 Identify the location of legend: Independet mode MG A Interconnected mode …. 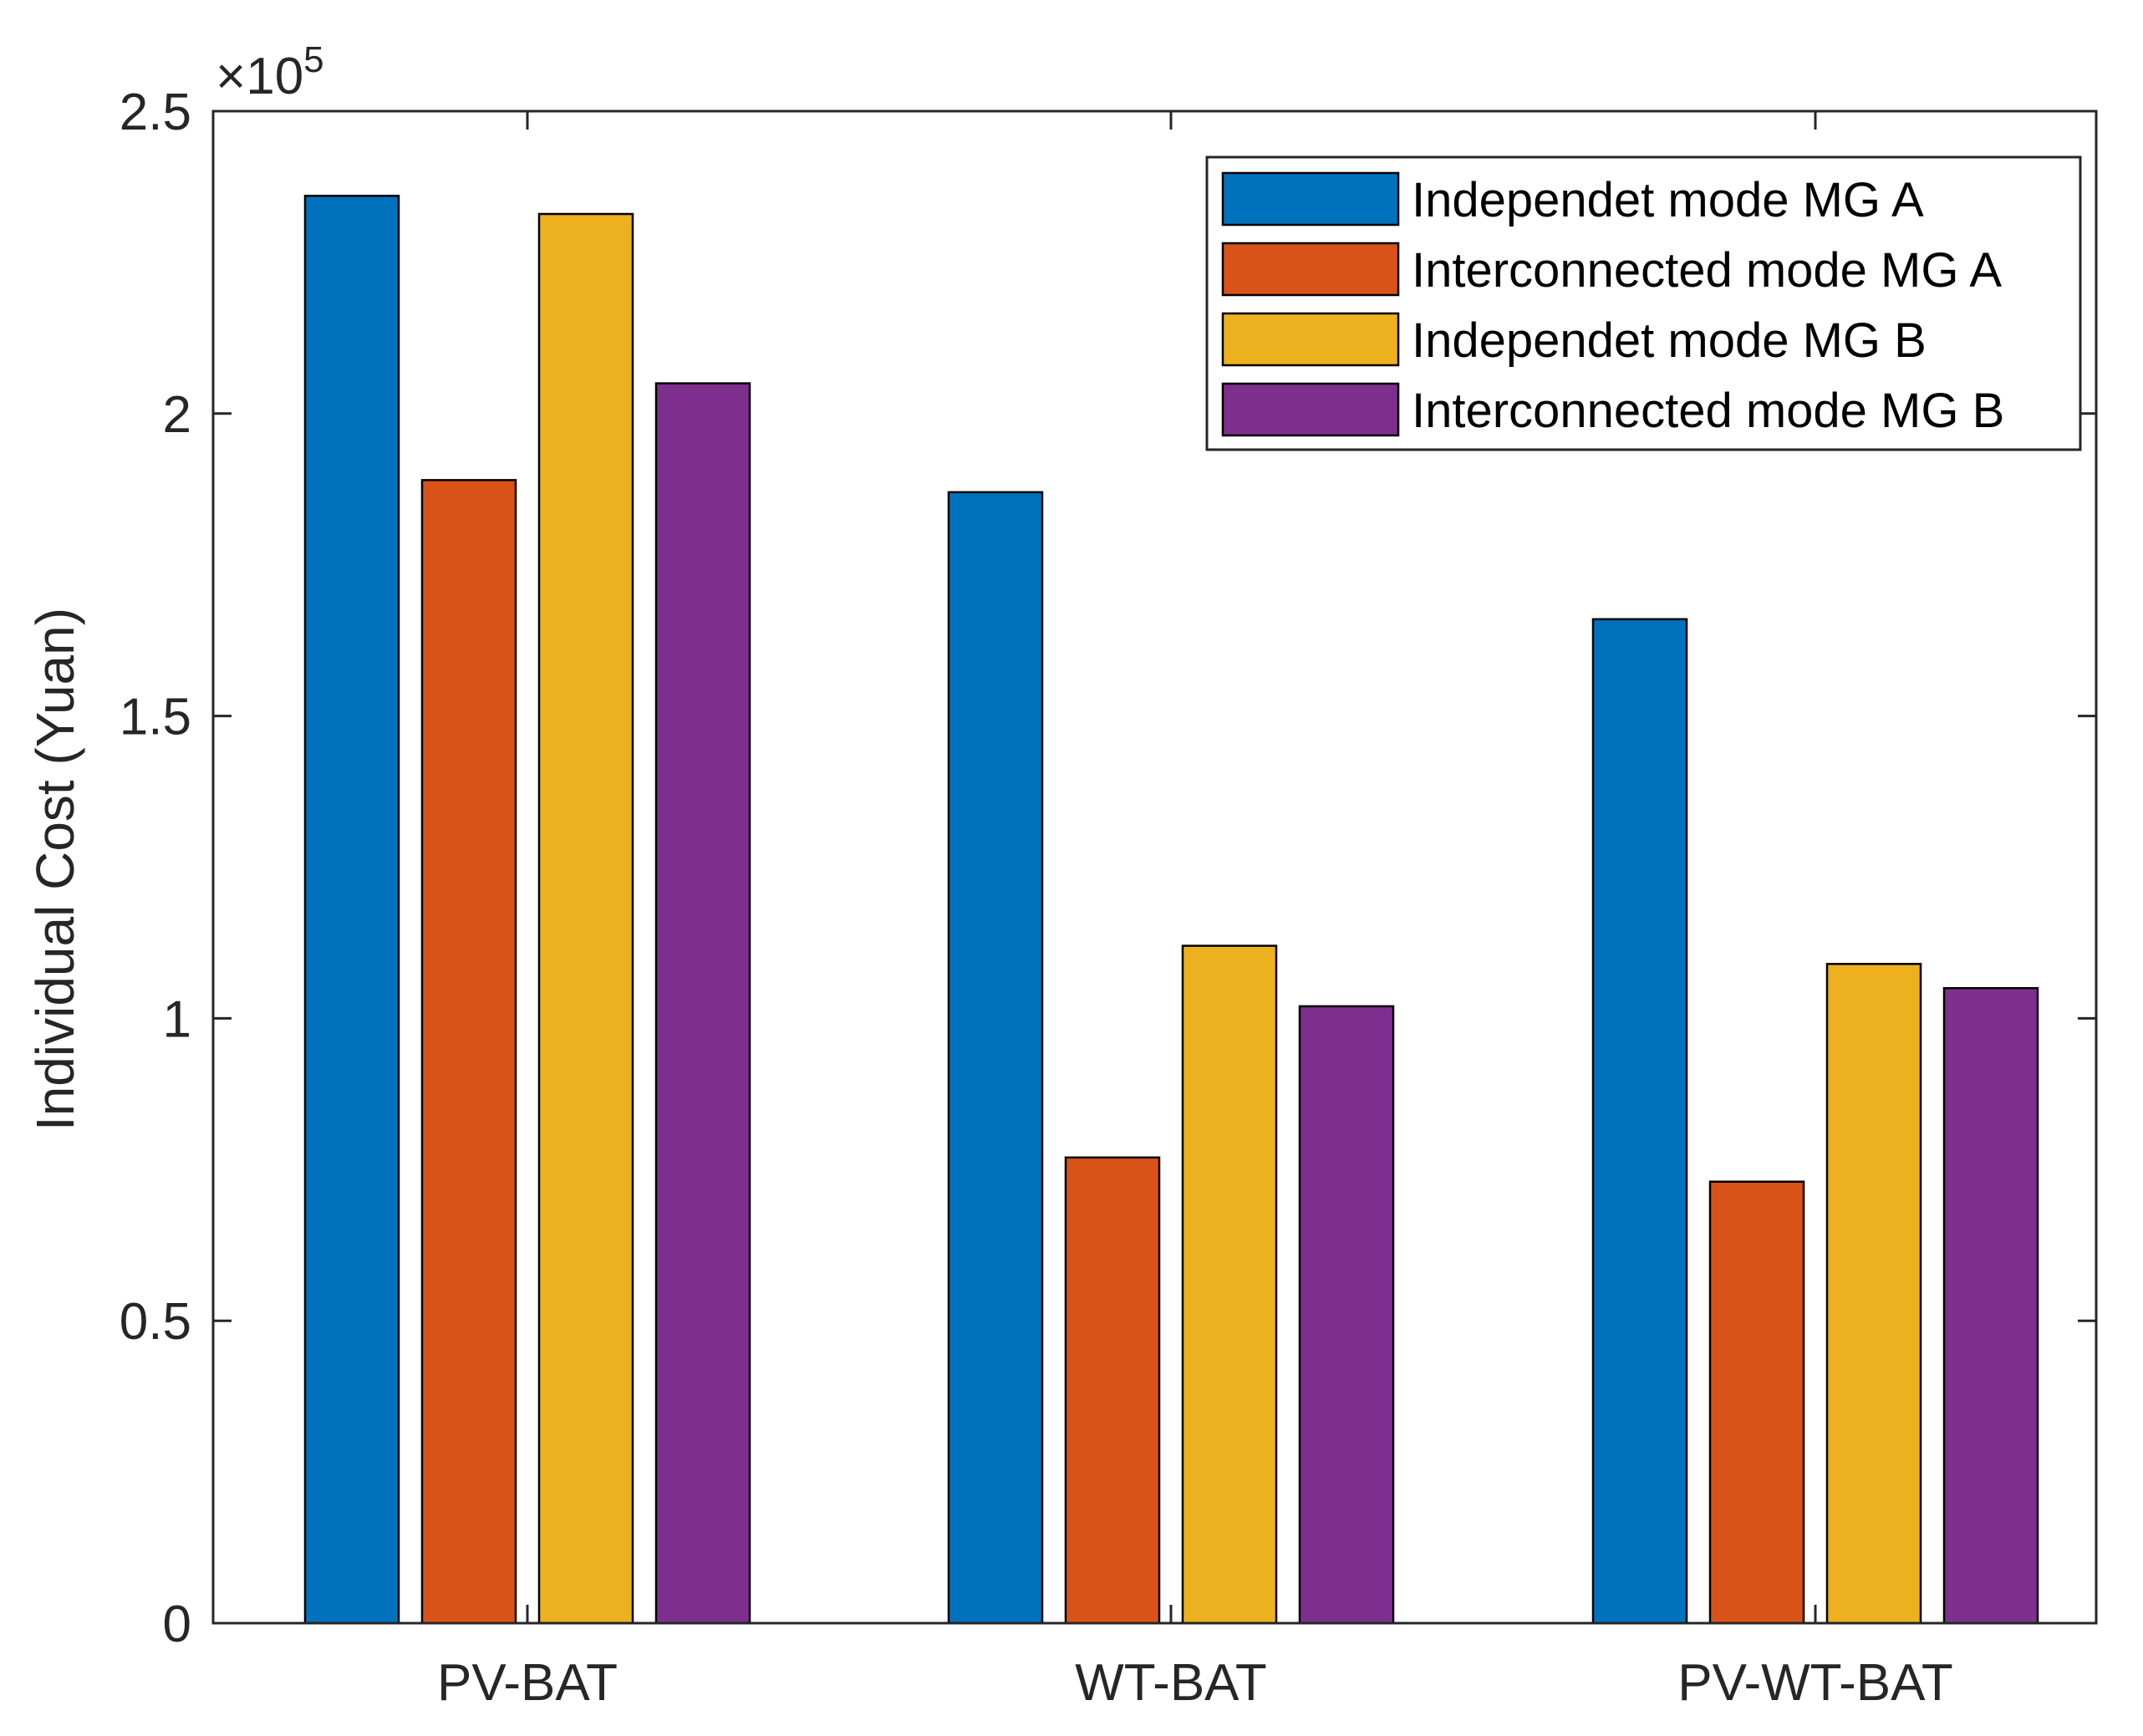
(1643, 303).